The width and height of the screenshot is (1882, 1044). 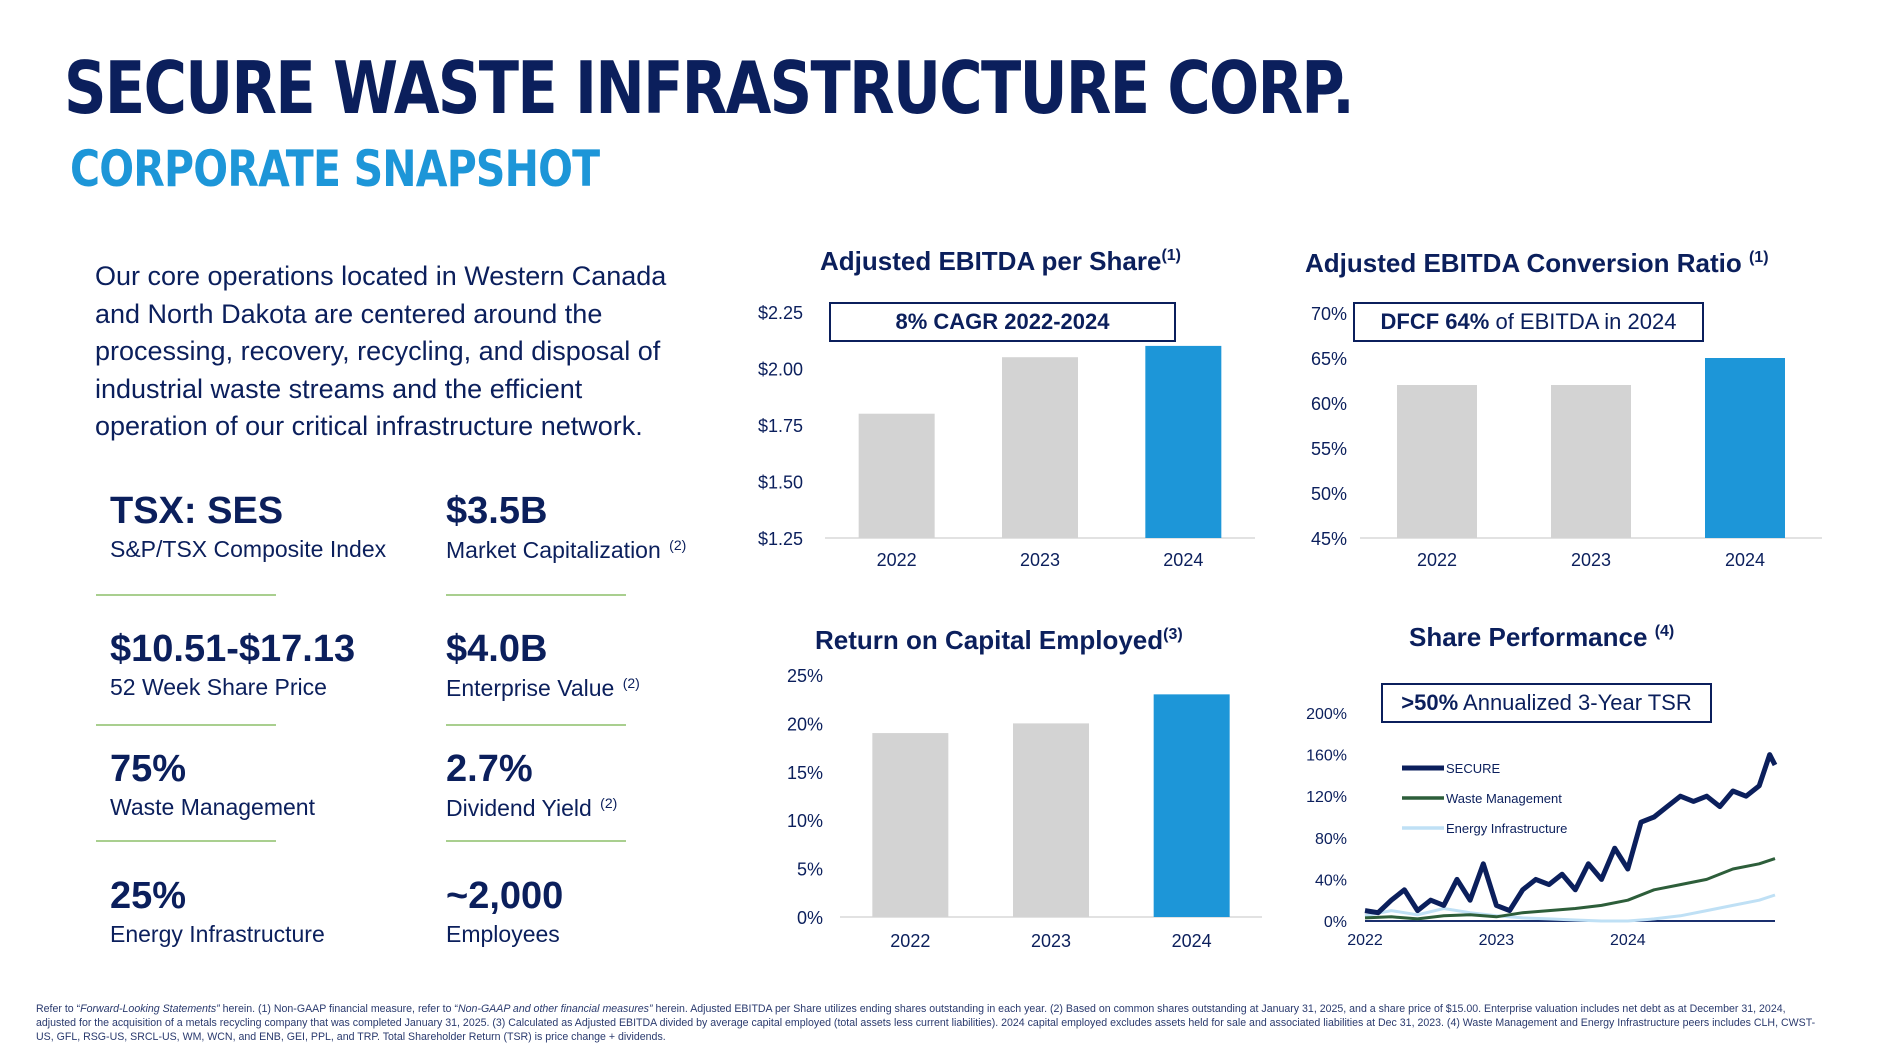 What do you see at coordinates (1583, 321) in the screenshot?
I see `callout-text: of EBITDA in 2024` at bounding box center [1583, 321].